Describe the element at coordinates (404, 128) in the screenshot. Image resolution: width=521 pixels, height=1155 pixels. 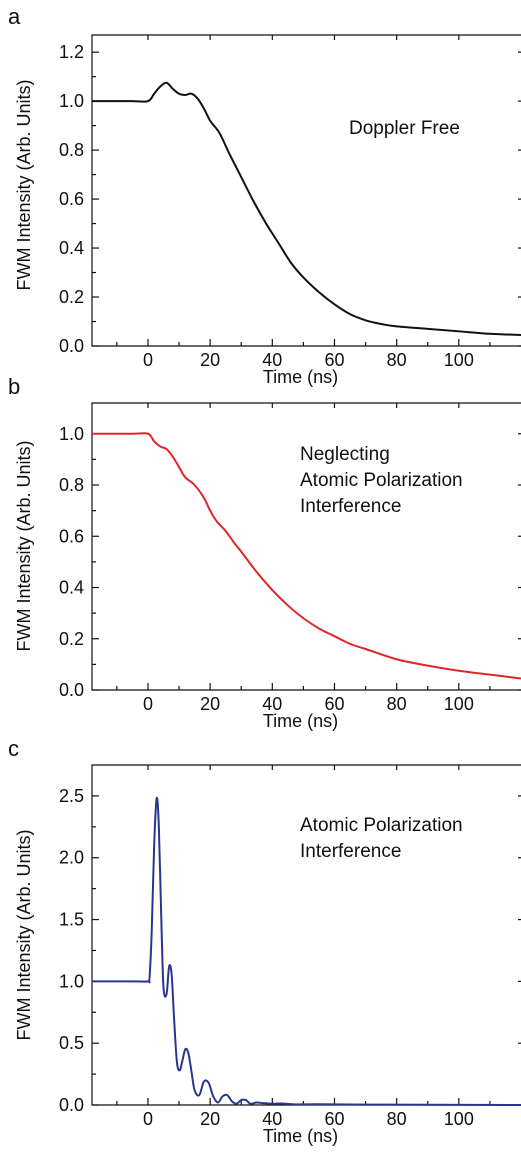
I see `annotation-line: Doppler Free` at that location.